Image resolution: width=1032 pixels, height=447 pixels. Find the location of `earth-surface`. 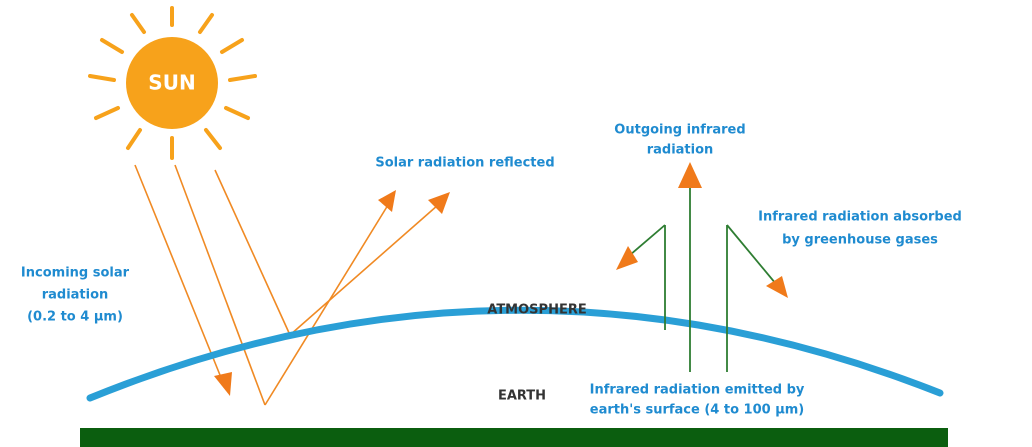

earth-surface is located at coordinates (514, 437).